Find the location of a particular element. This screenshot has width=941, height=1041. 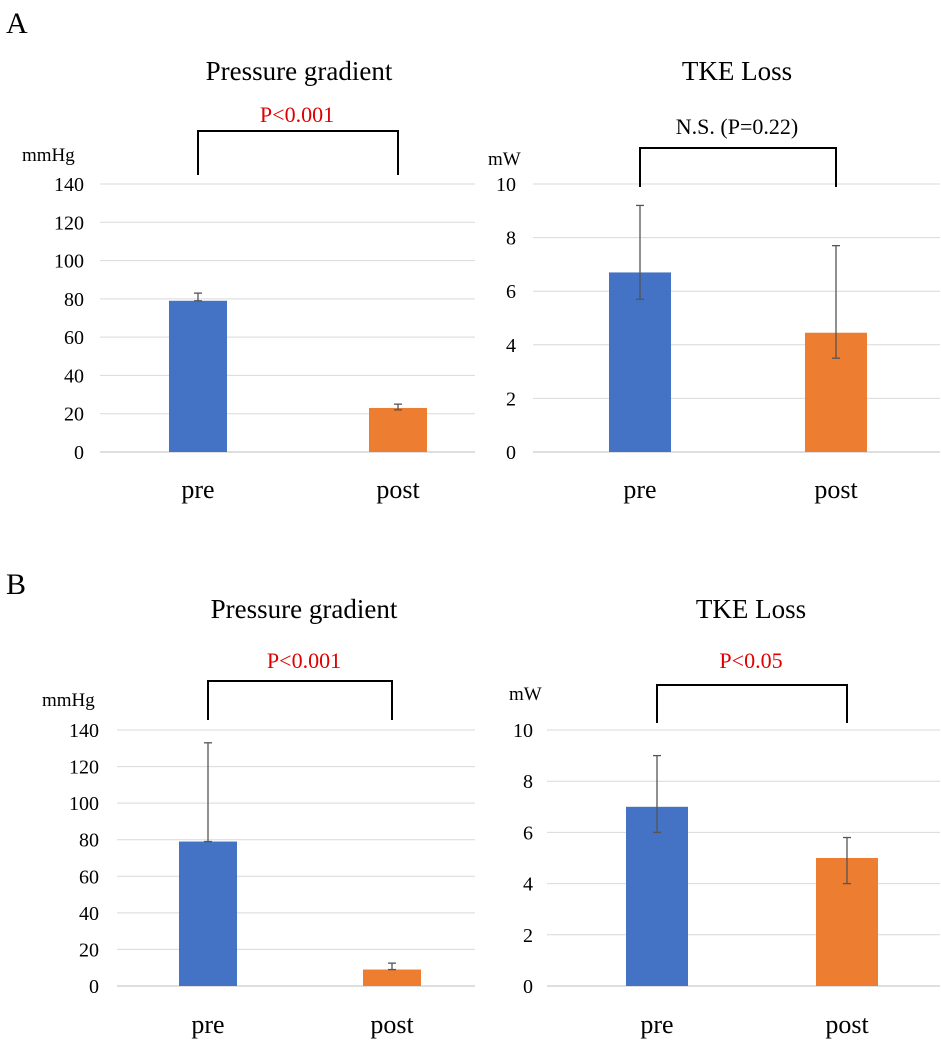

panel-label-a: A is located at coordinates (17, 23).